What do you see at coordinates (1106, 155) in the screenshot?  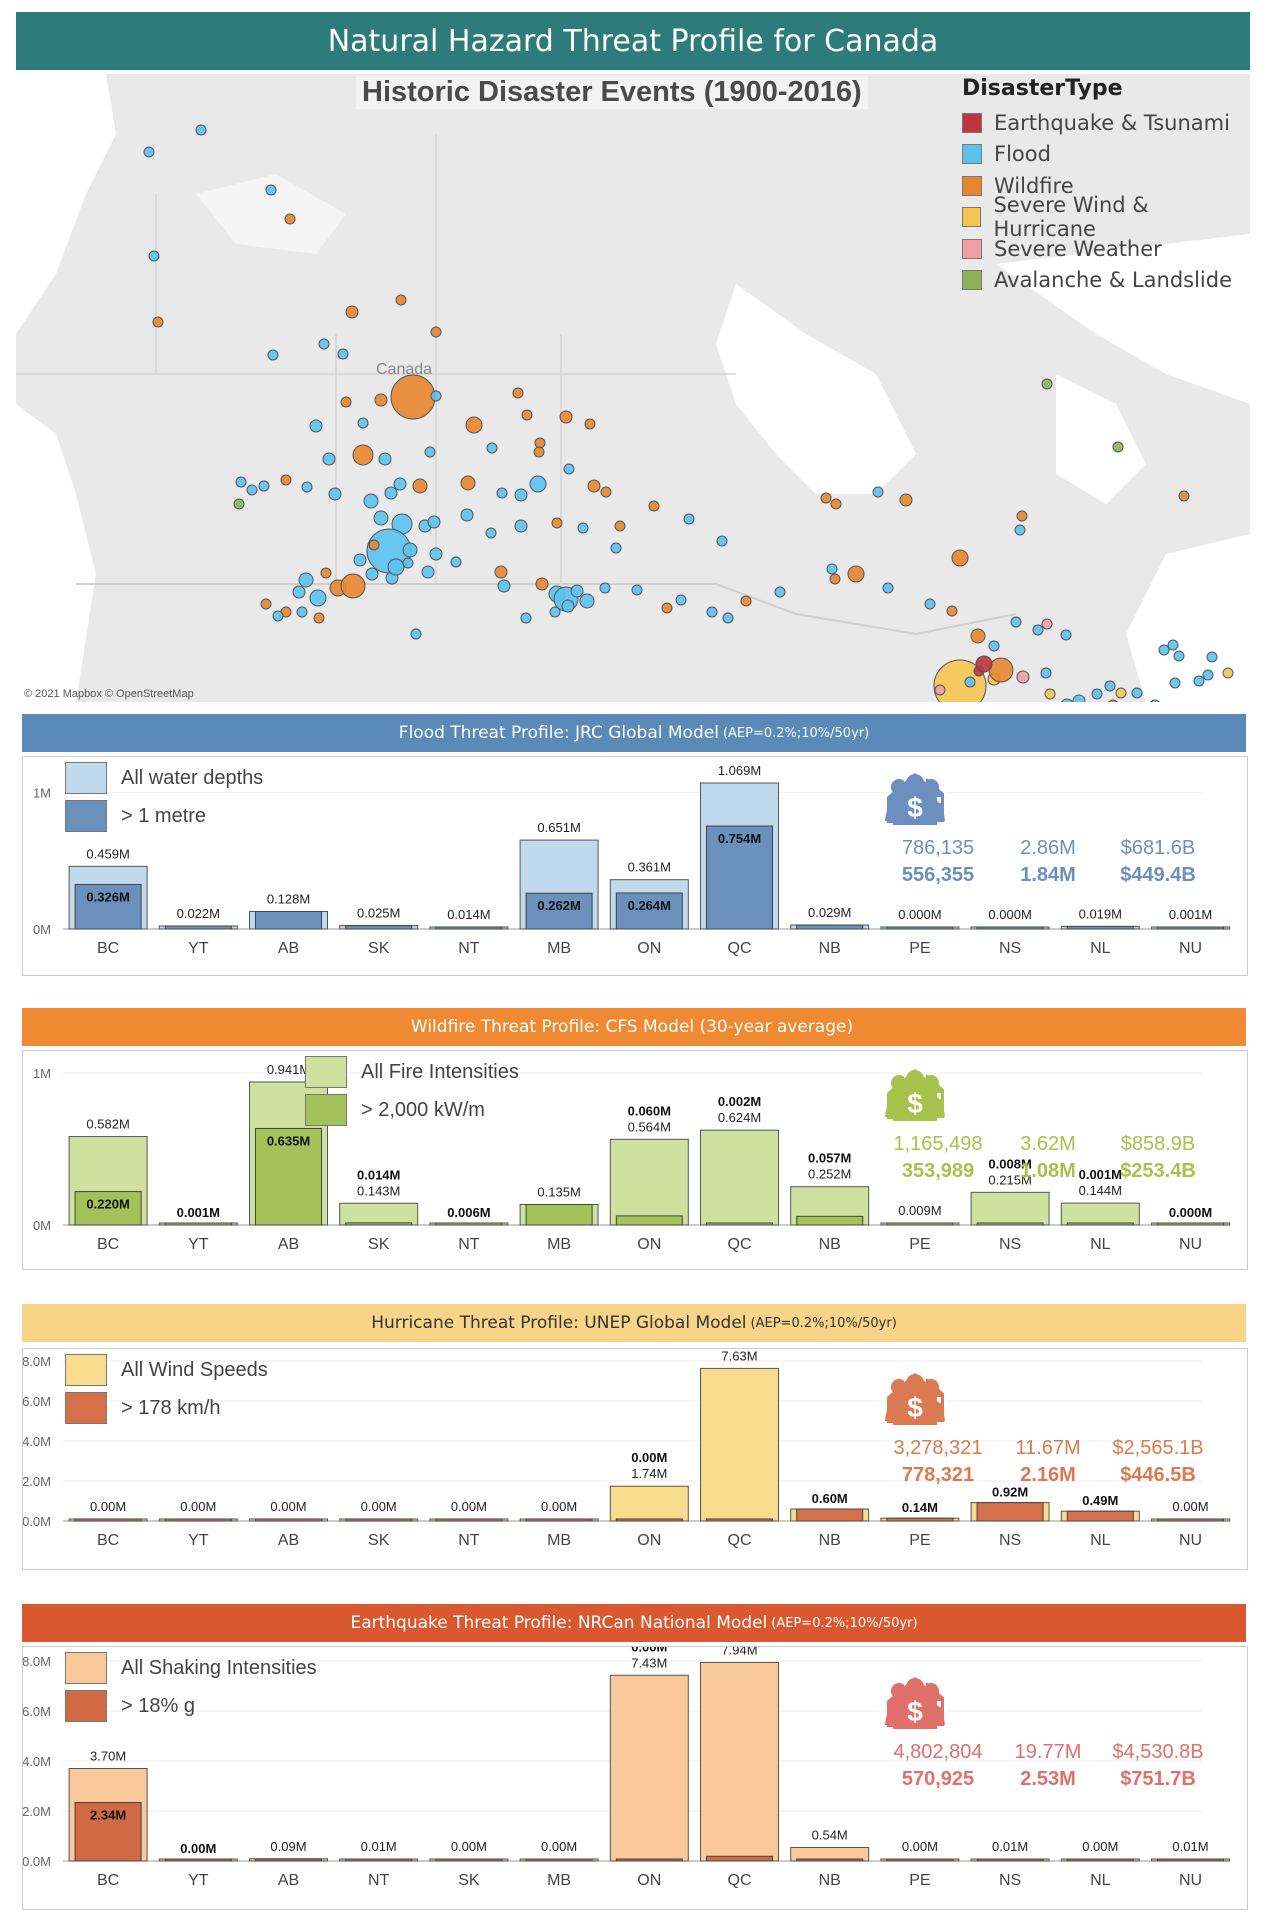 I see `legend-item: Flood` at bounding box center [1106, 155].